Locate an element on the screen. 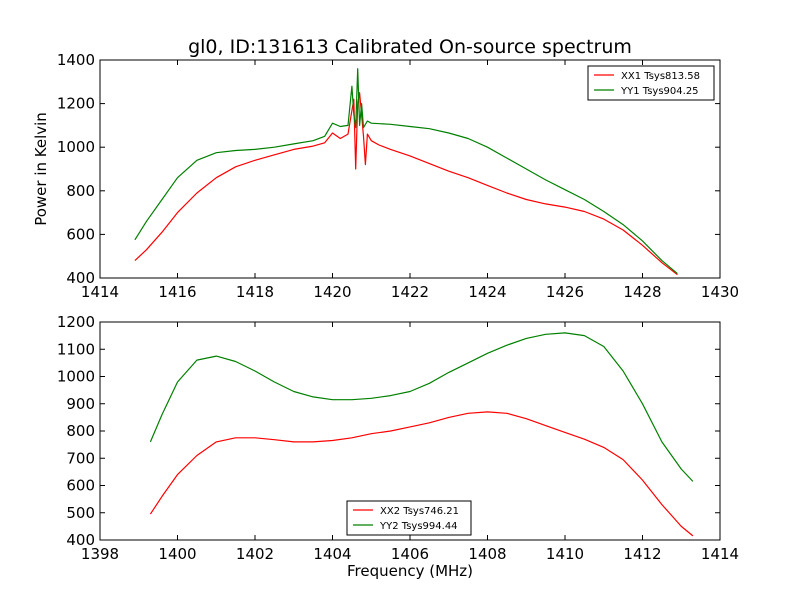 Image resolution: width=800 pixels, height=600 pixels. y-tick-label: 700 is located at coordinates (80, 458).